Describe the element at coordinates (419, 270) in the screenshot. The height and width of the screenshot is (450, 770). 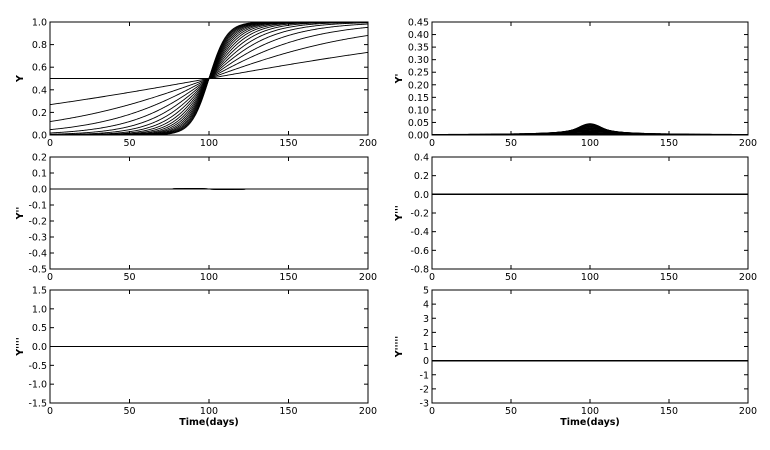
I see `y-tick-label: -0.8` at that location.